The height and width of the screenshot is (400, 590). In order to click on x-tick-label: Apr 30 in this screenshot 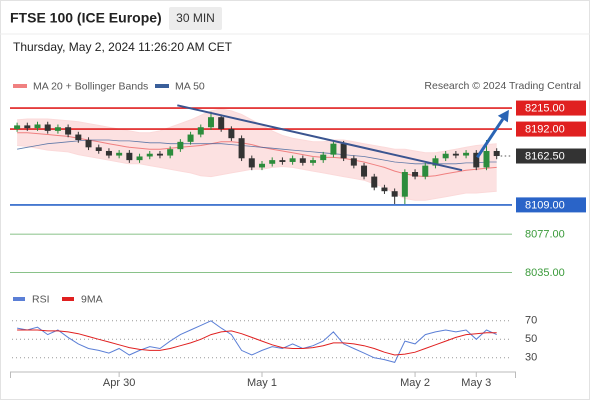, I will do `click(119, 383)`.